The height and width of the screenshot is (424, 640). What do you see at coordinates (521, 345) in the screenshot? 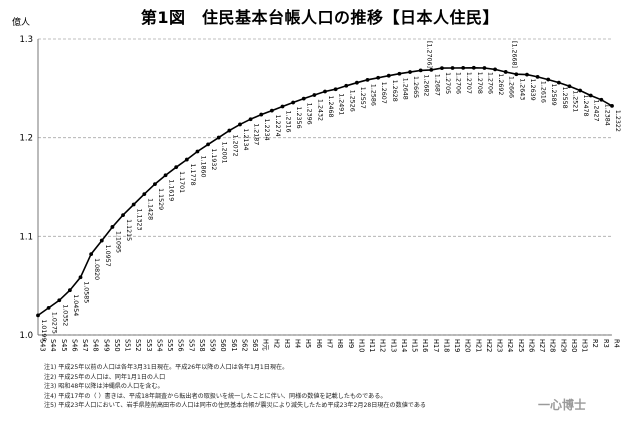
I see `x-tick-label: H25` at bounding box center [521, 345].